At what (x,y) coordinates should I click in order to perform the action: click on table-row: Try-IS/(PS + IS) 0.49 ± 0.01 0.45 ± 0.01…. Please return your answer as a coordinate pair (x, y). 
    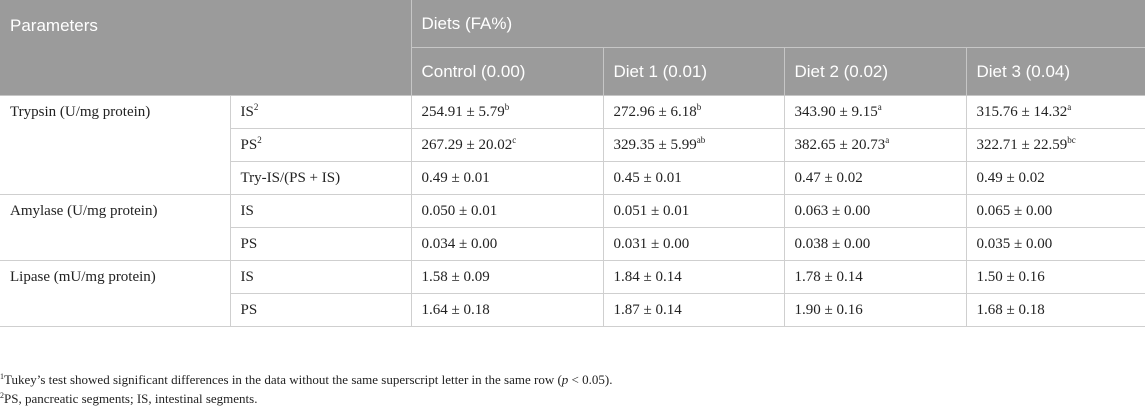
    Looking at the image, I should click on (572, 178).